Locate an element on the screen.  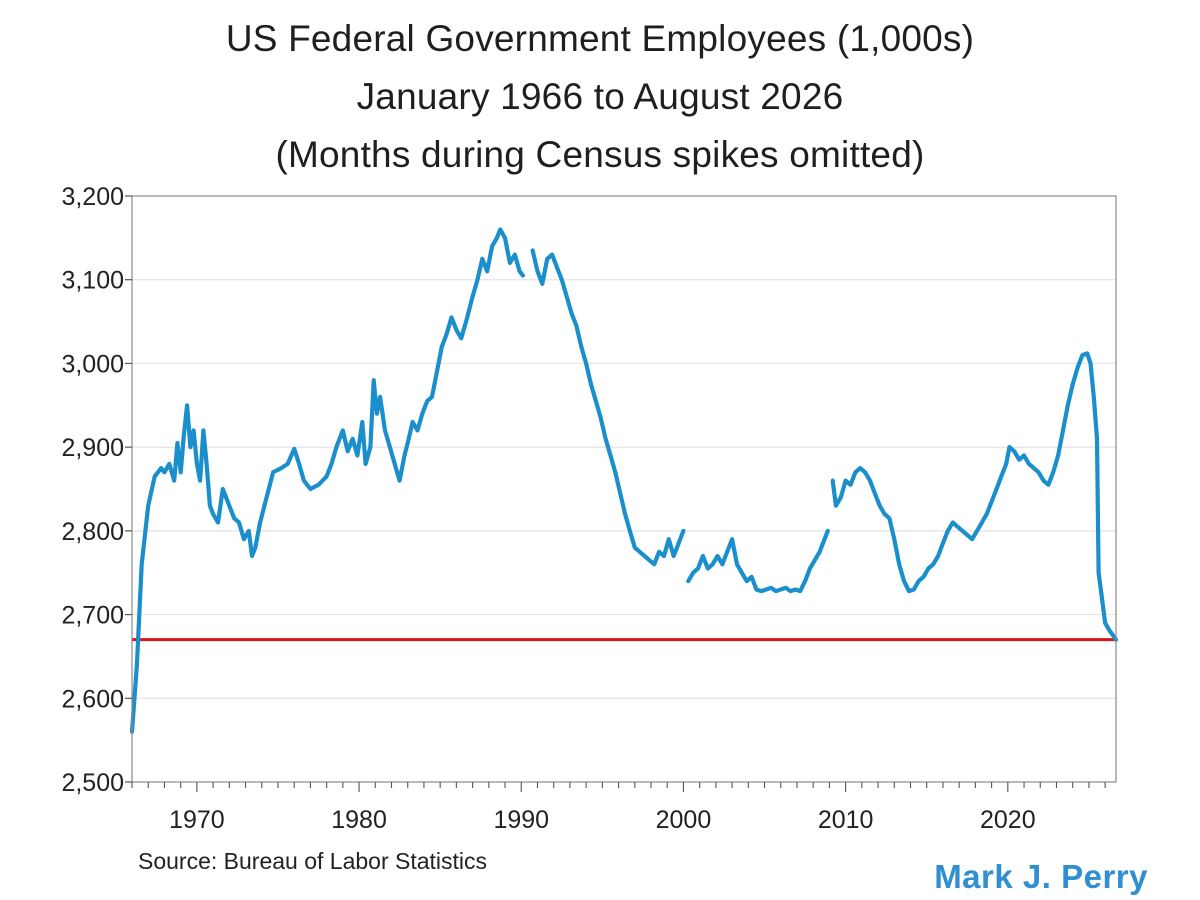
x-tick-label: 1990 is located at coordinates (521, 820).